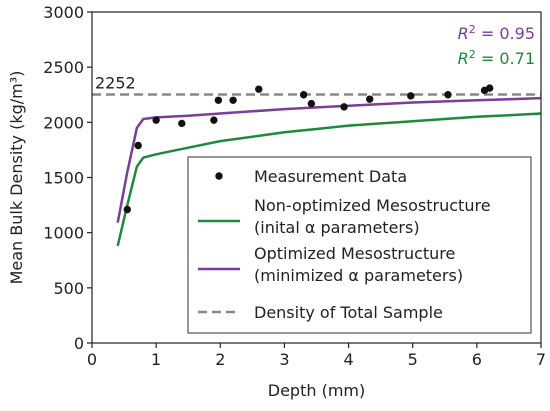 The height and width of the screenshot is (411, 550). Describe the element at coordinates (330, 176) in the screenshot. I see `legend-label-measurement: Measurement Data` at that location.